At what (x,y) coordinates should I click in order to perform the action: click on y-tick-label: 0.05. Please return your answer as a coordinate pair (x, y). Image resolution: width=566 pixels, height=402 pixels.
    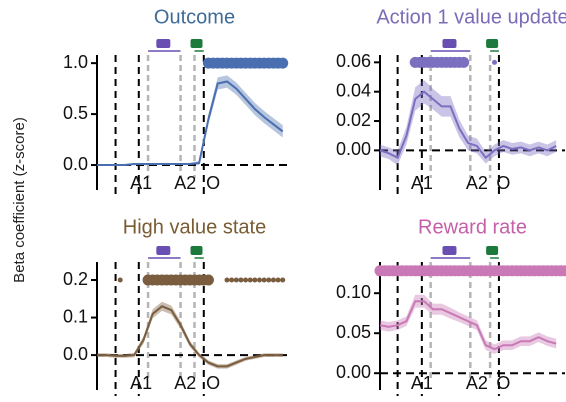
    Looking at the image, I should click on (353, 332).